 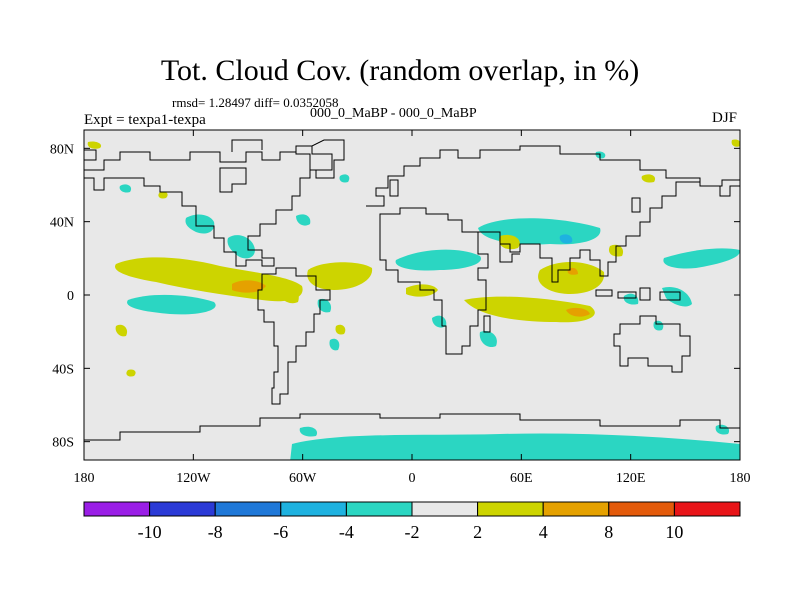 I want to click on contour-region-e-pacific-south, so click(x=171, y=304).